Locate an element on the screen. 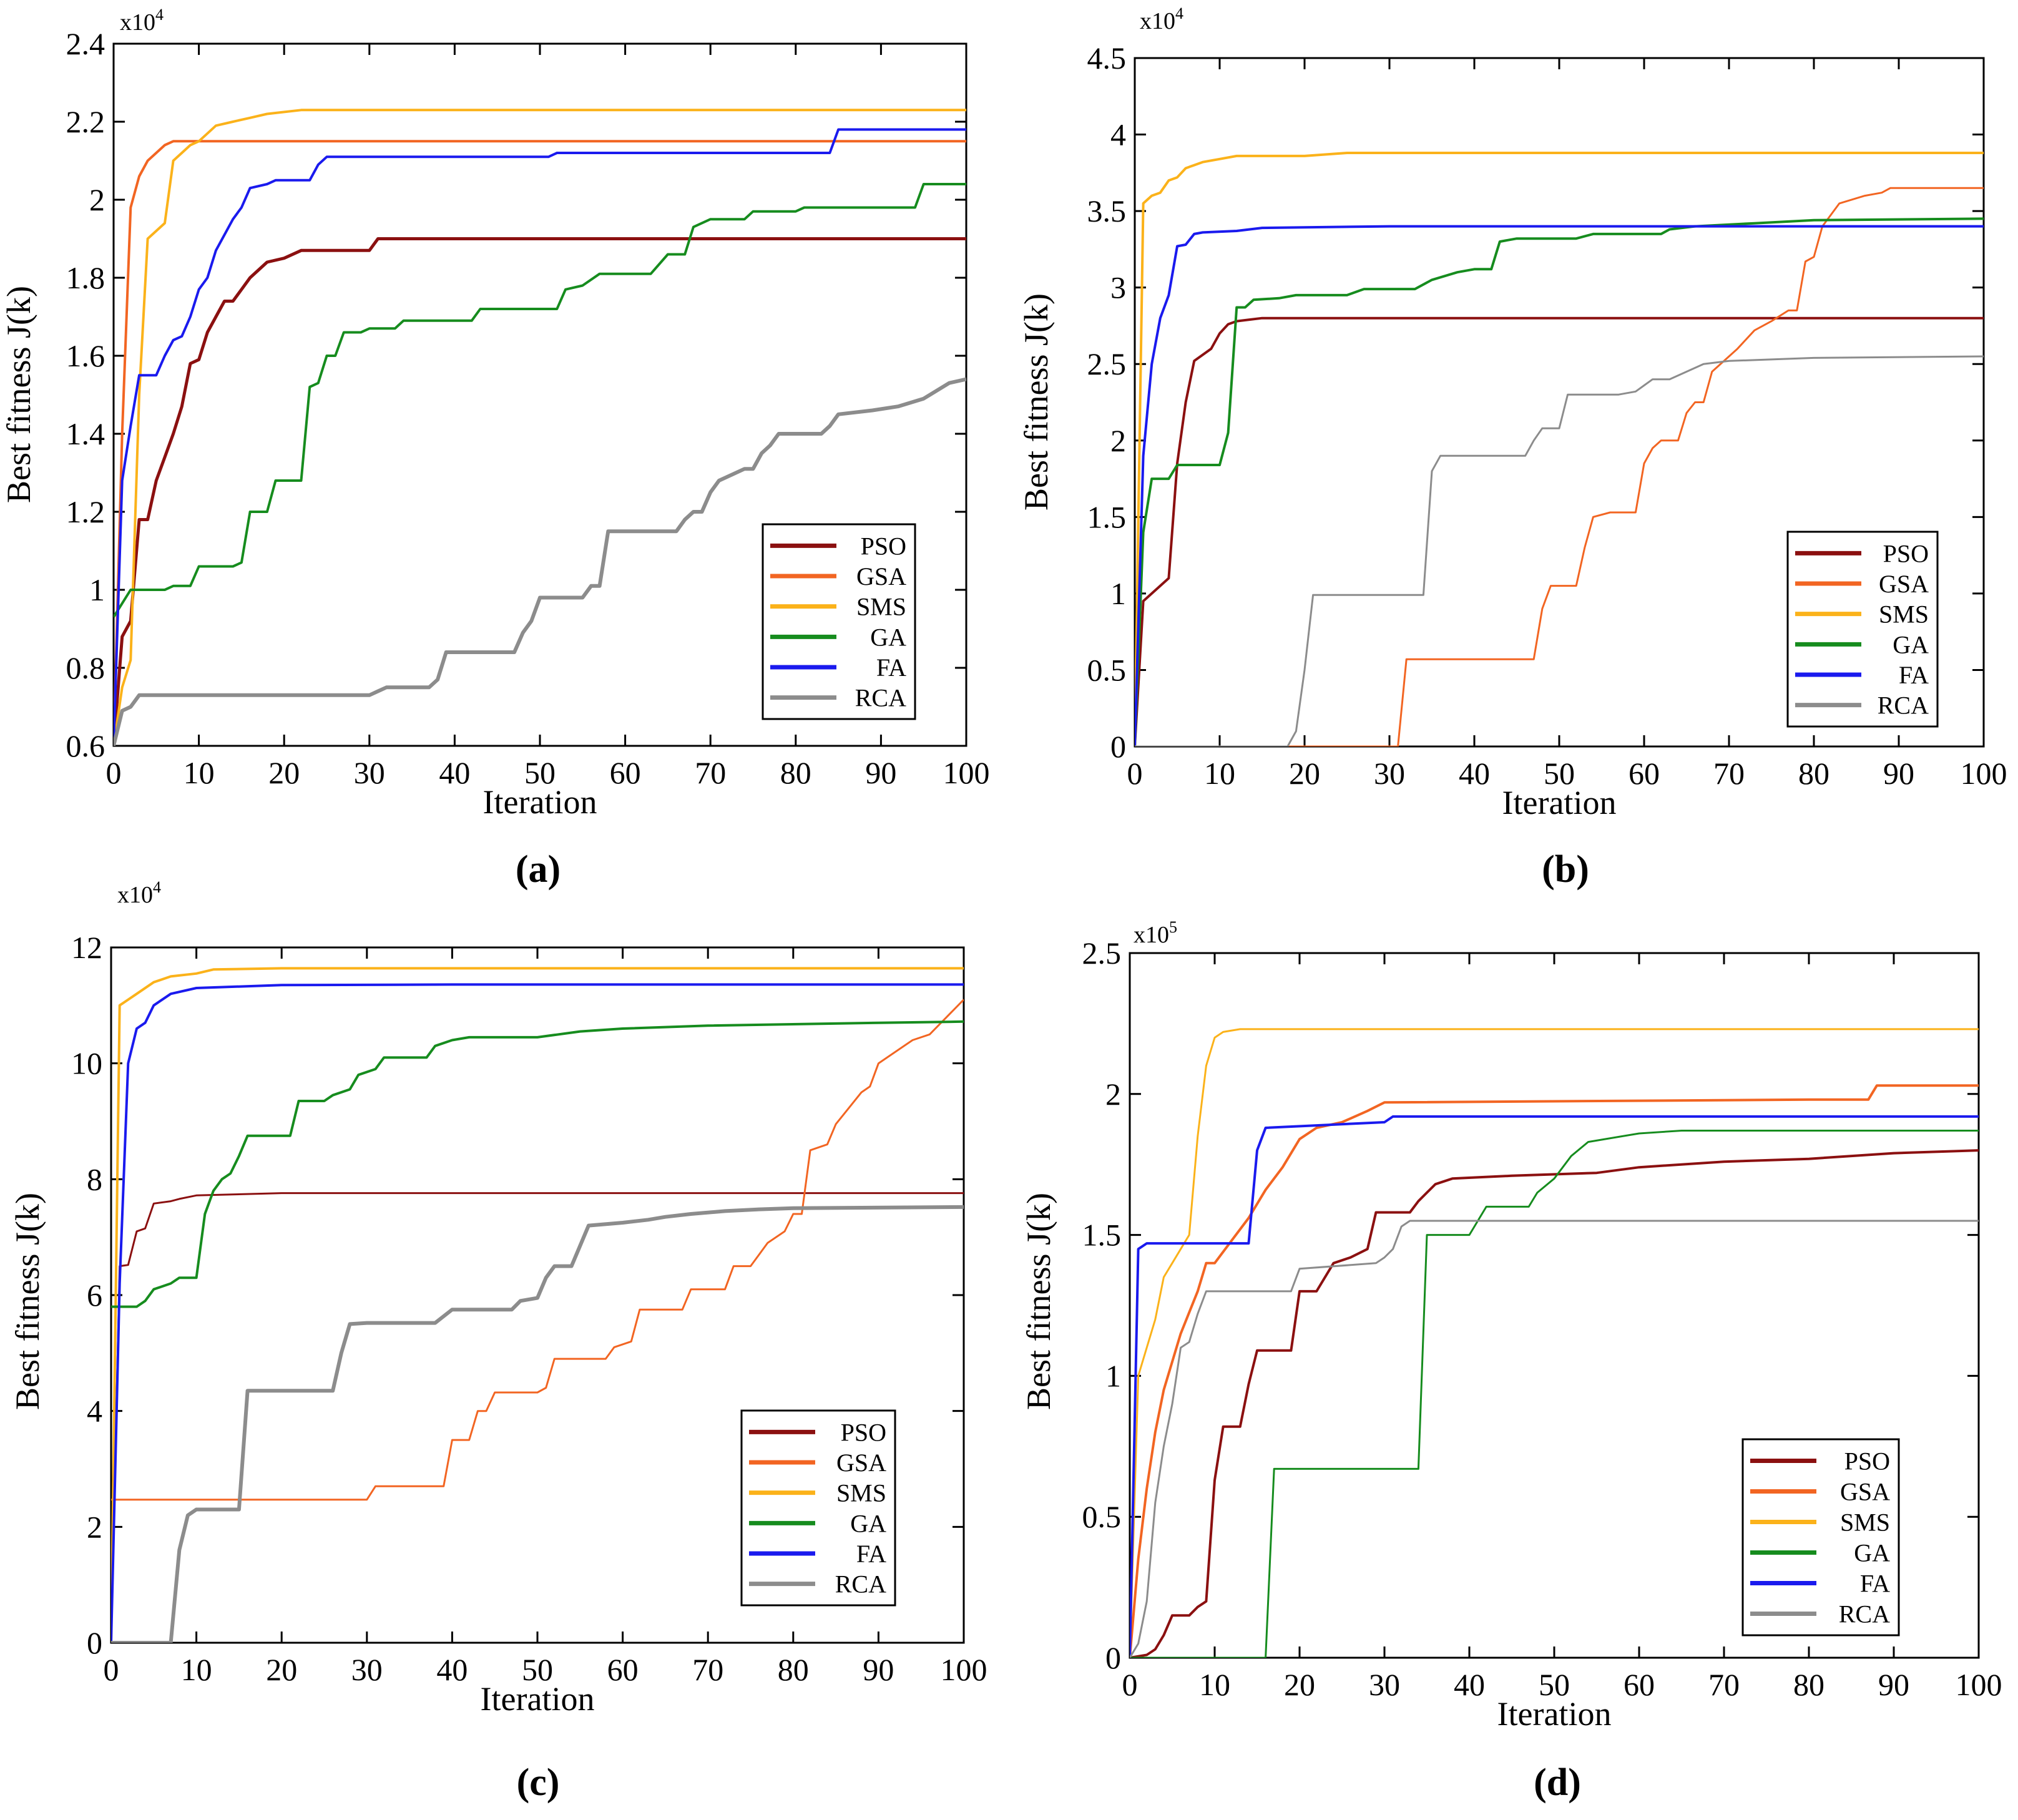  y-tick-label: 1.5 is located at coordinates (1102, 1235).